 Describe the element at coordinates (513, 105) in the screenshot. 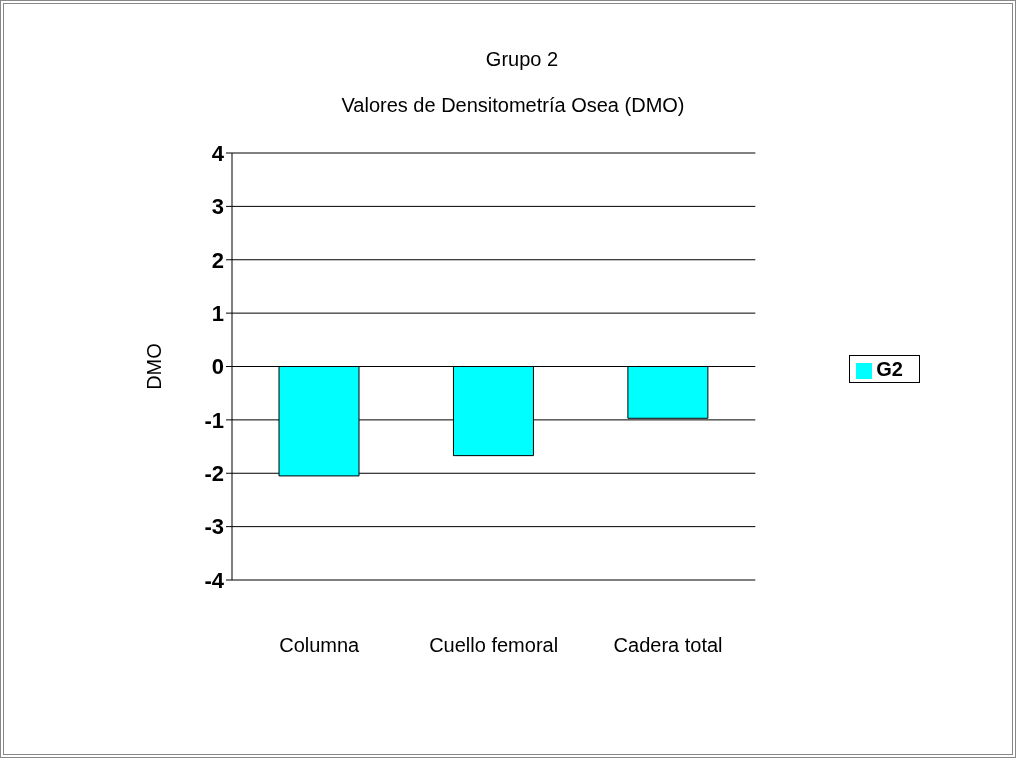

I see `chart-subtitle: Valores de Densitometría Osea (DMO)` at that location.